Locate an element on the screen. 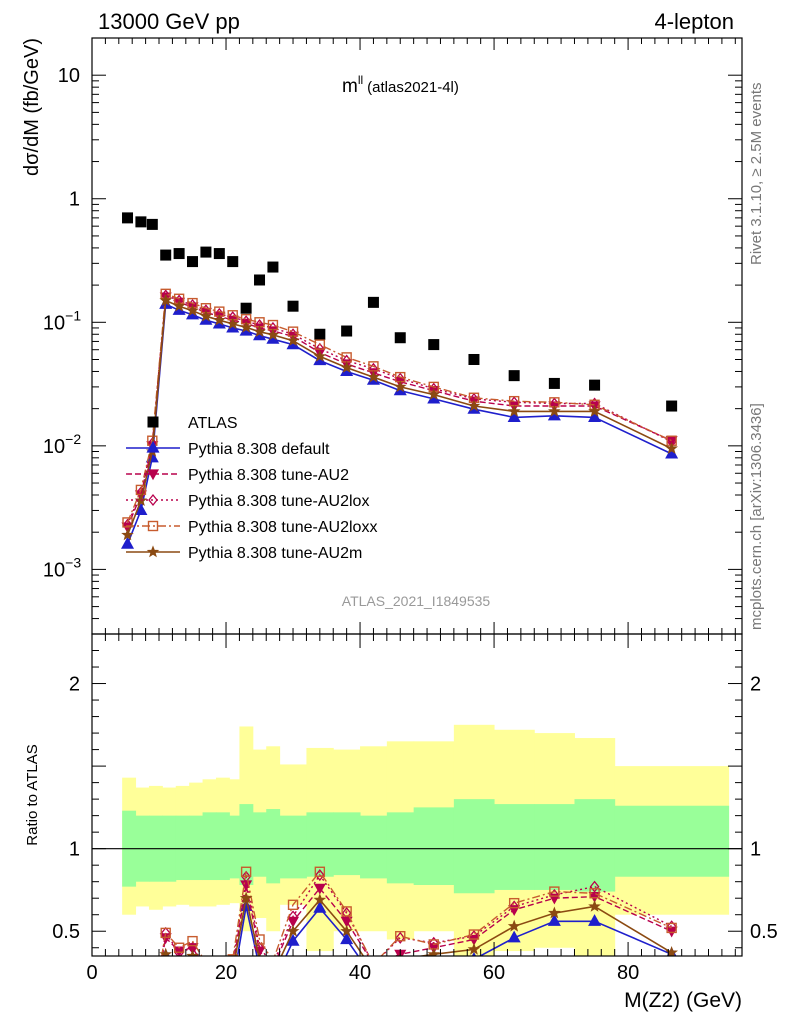 This screenshot has width=786, height=1024. ratio-y-axis-label: Ratio to ATLAS is located at coordinates (32, 794).